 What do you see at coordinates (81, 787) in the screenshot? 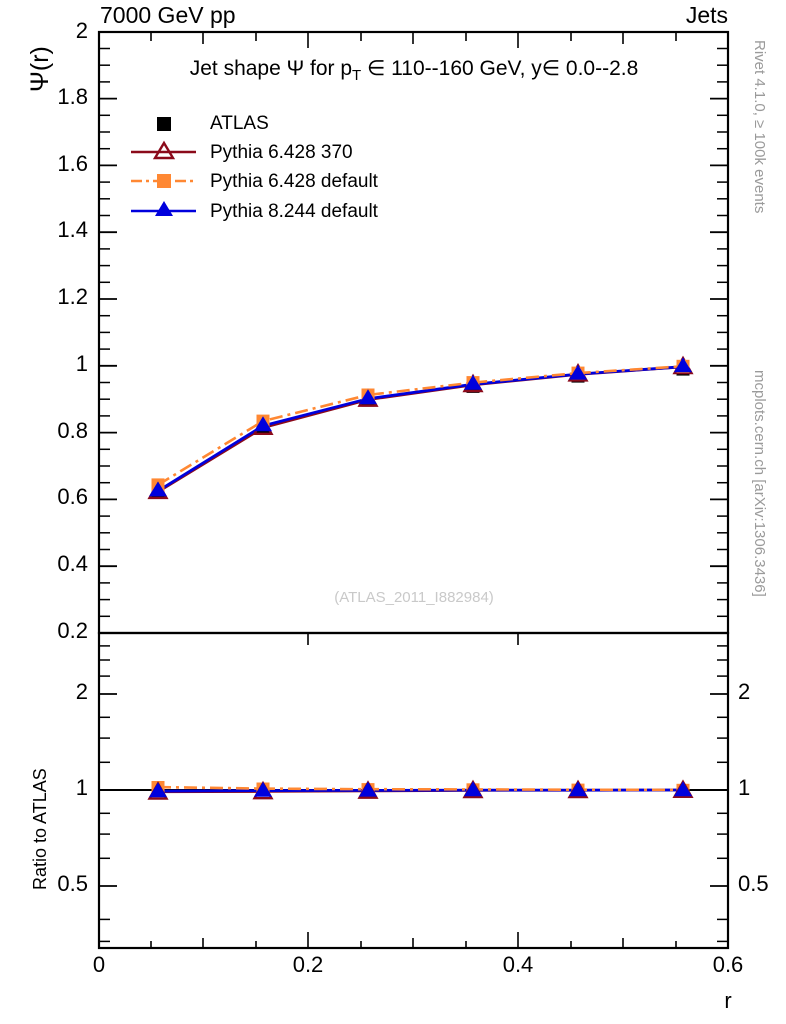
I see `ratio-ytick-left-1: 1` at bounding box center [81, 787].